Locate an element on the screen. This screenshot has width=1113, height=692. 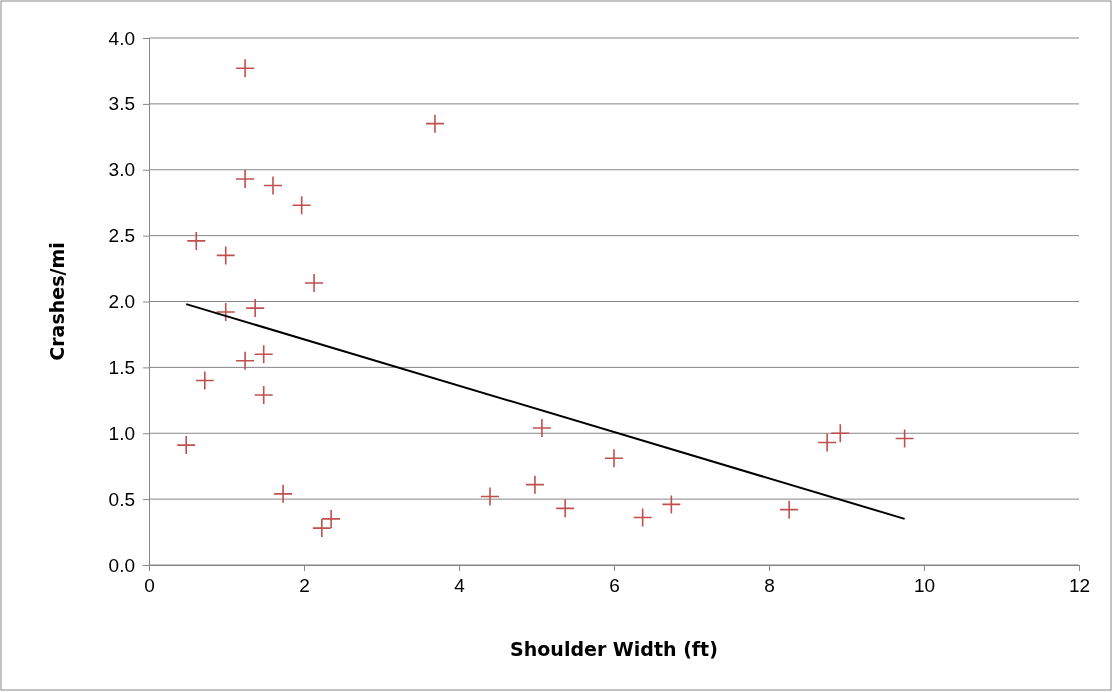
y-tick-label: 0.0 is located at coordinates (121, 565).